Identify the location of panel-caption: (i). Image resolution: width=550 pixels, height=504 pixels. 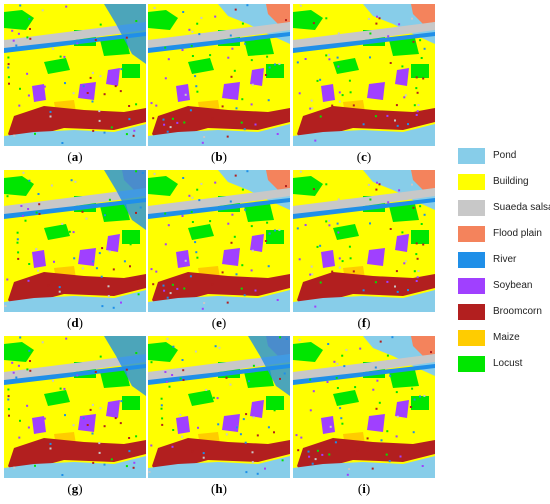
(364, 488).